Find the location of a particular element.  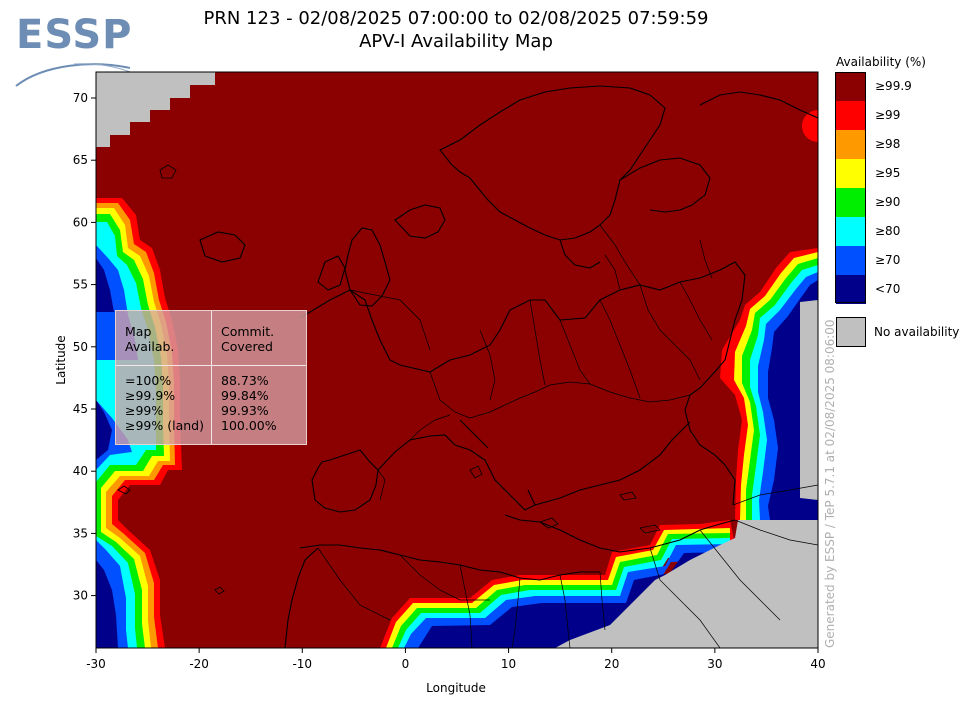

no-availability-east-edge is located at coordinates (809, 400).